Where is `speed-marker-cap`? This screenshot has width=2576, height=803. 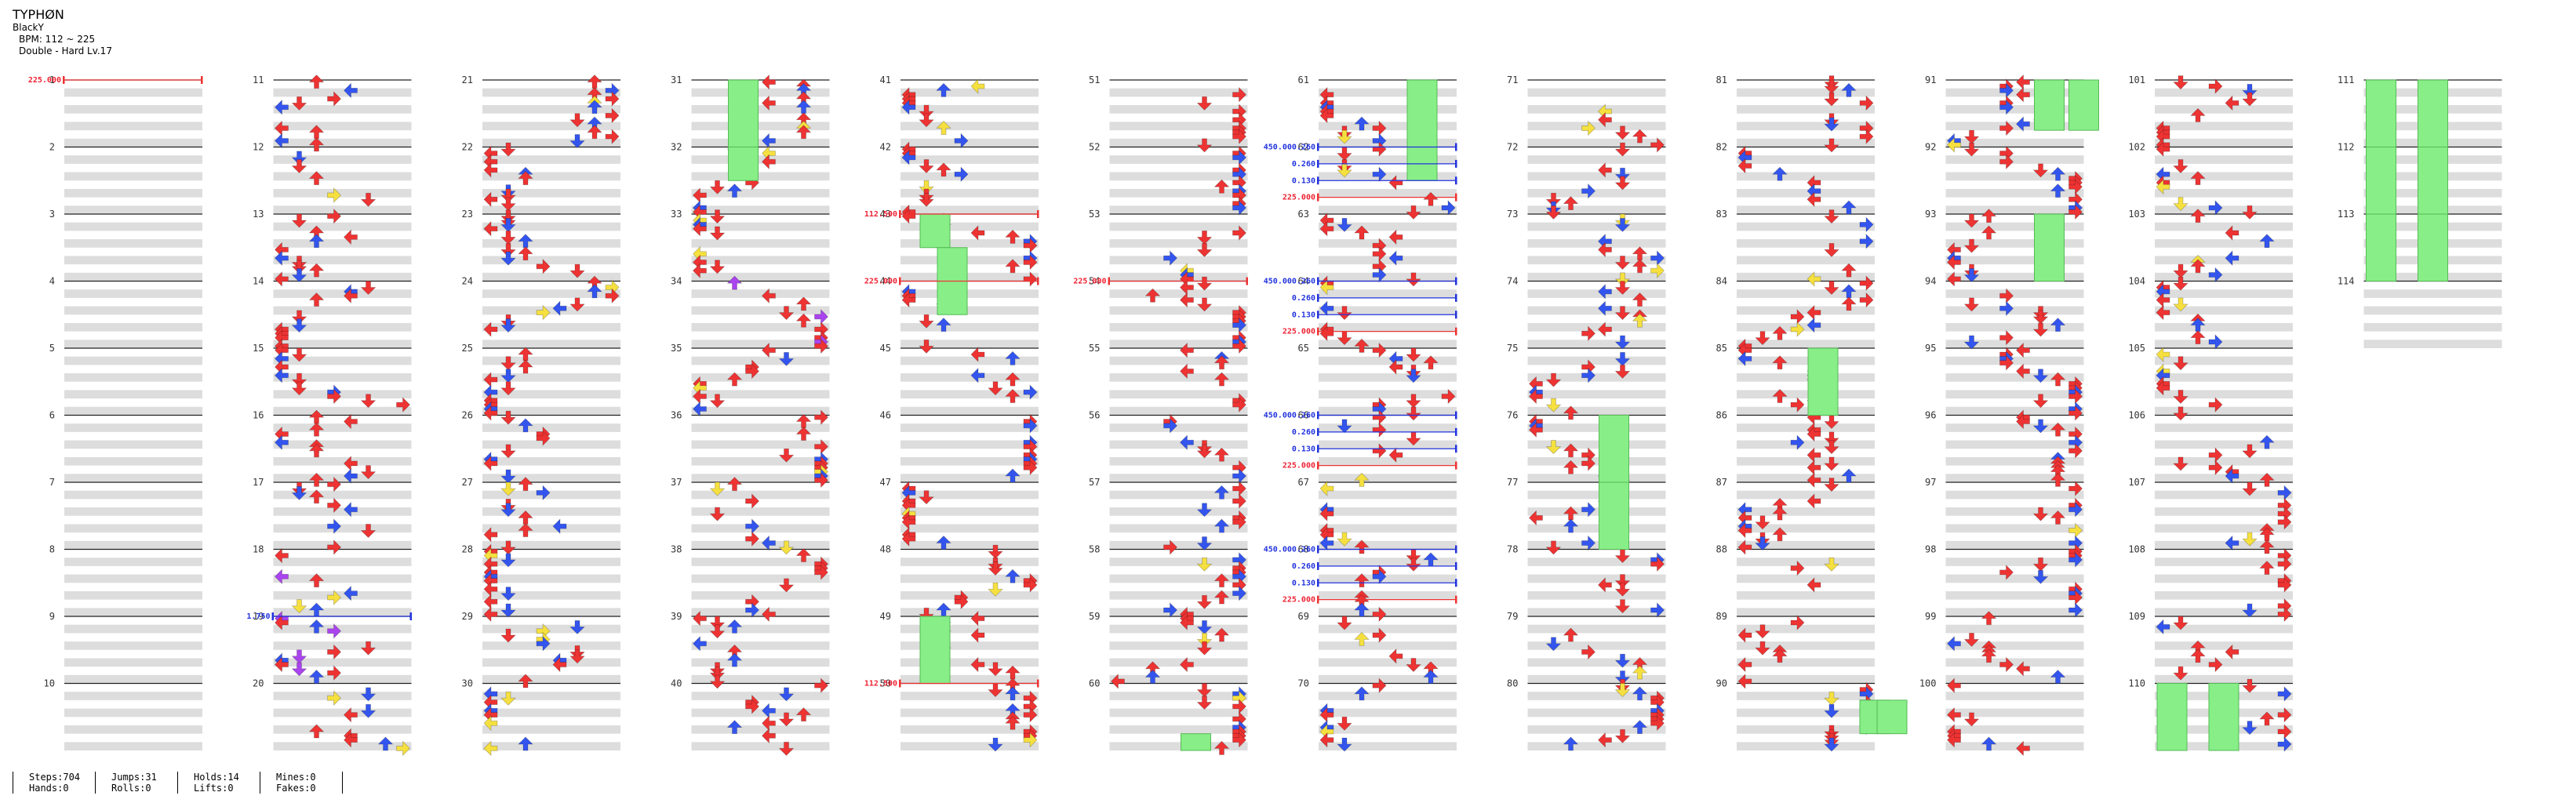
speed-marker-cap is located at coordinates (1456, 281).